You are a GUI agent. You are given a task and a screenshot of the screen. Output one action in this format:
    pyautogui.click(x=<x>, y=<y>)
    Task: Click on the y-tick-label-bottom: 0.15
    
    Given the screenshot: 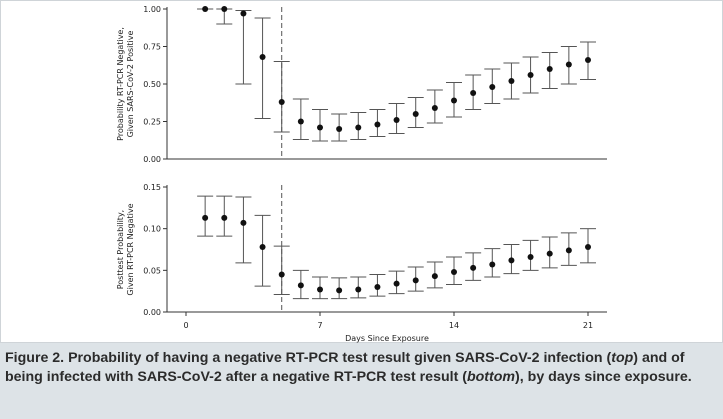 What is the action you would take?
    pyautogui.click(x=152, y=187)
    